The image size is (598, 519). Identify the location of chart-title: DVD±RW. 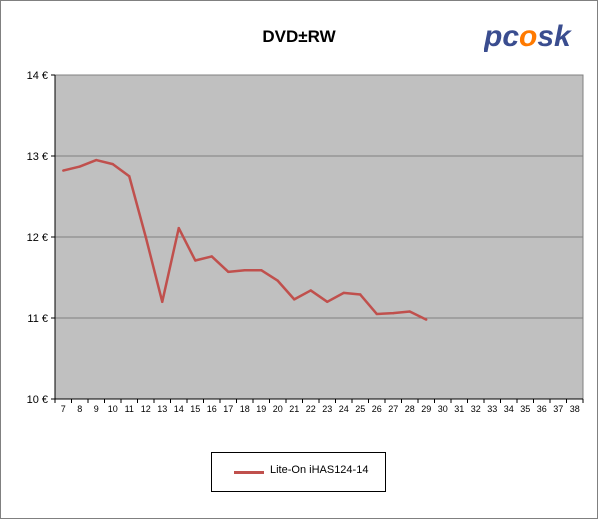
(299, 36).